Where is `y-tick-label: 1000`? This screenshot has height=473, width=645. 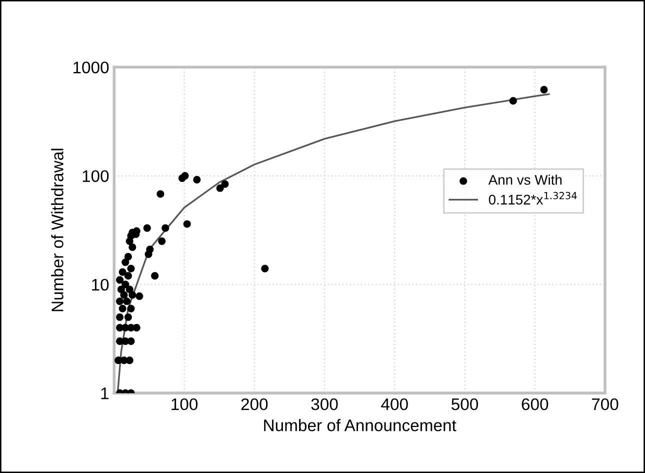 y-tick-label: 1000 is located at coordinates (91, 68).